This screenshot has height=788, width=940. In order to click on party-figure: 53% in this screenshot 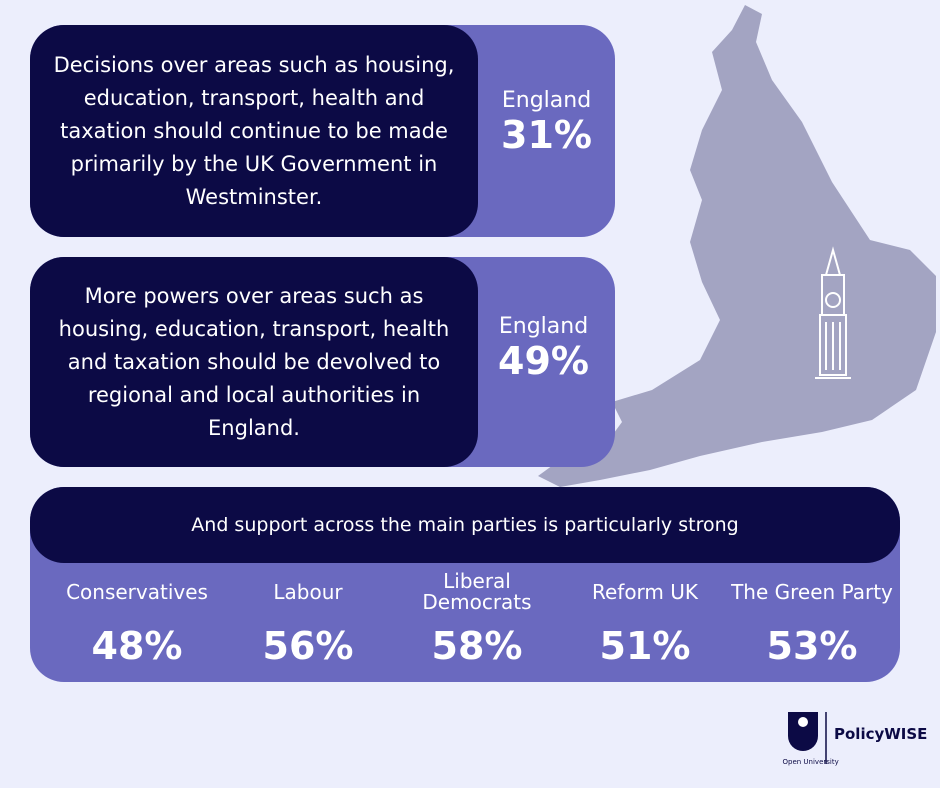, I will do `click(812, 646)`.